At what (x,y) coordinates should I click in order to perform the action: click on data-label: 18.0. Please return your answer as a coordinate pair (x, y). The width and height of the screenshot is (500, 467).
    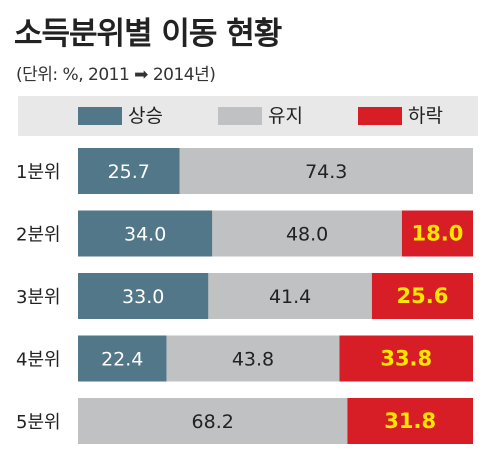
    Looking at the image, I should click on (438, 234).